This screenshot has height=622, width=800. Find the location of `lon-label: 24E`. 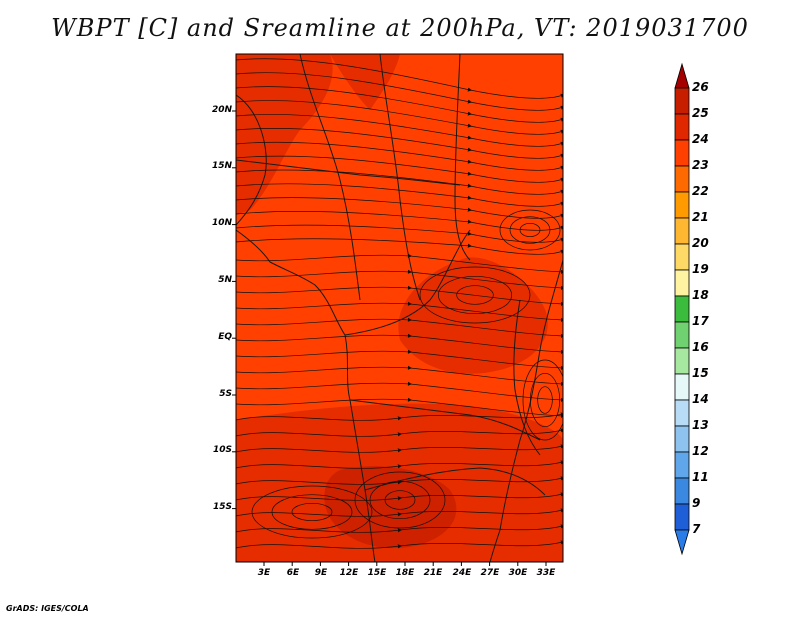

lon-label: 24E is located at coordinates (462, 573).